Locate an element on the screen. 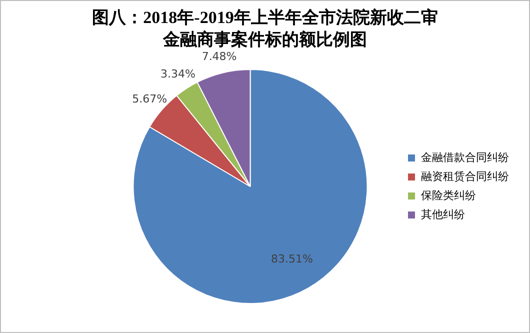 This screenshot has height=333, width=530. data-label: 5.67% is located at coordinates (150, 99).